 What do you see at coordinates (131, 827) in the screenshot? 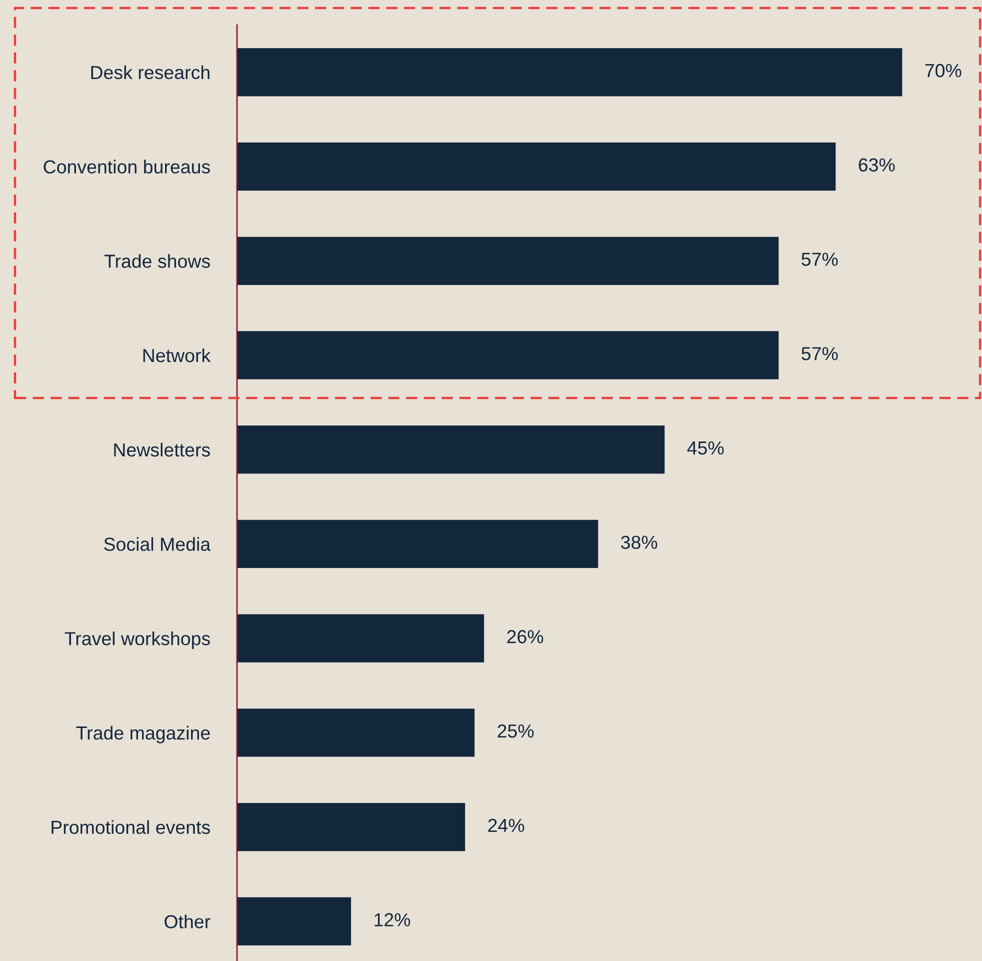
I see `y-tick-label: Promotional events` at bounding box center [131, 827].